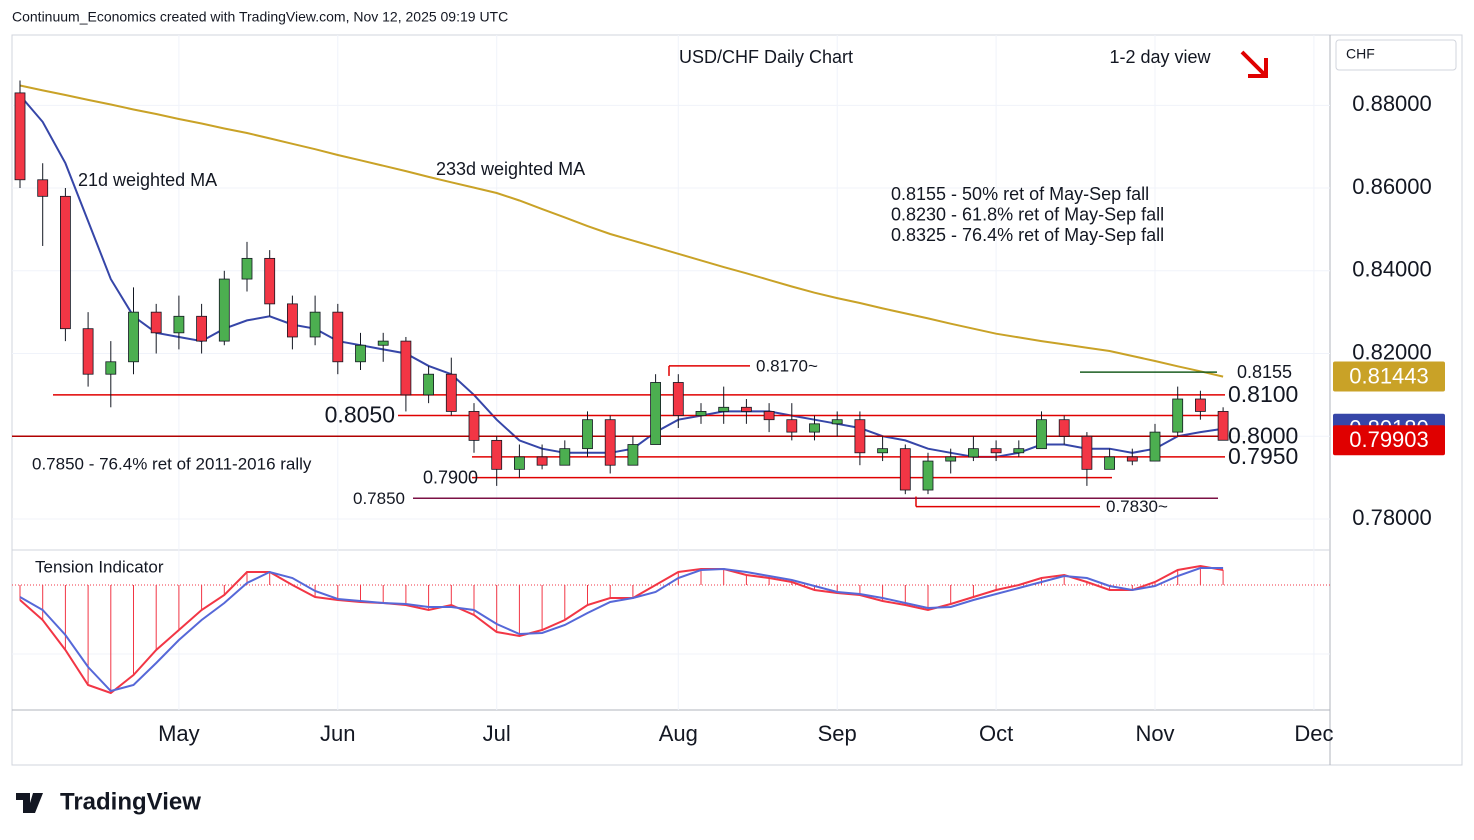 The image size is (1474, 840). I want to click on level-label: 0.8000, so click(1263, 435).